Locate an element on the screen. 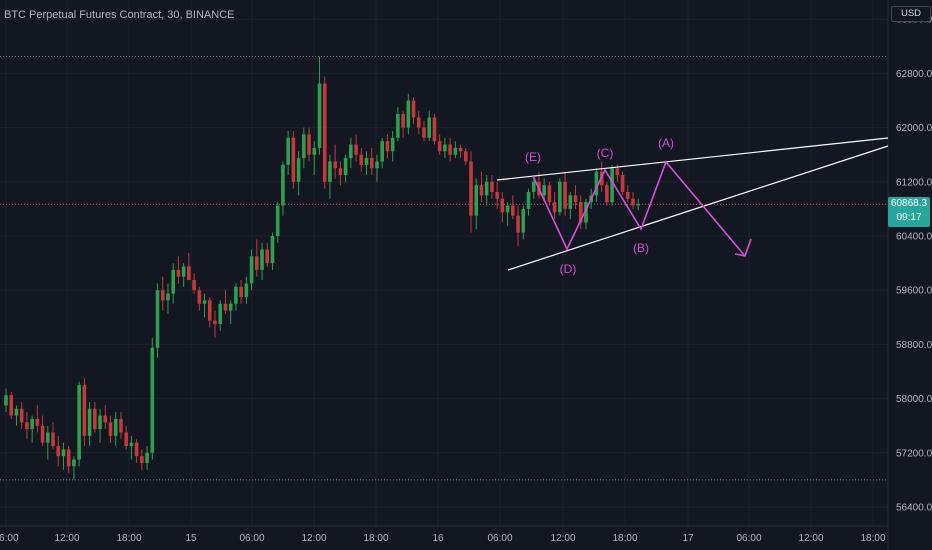 Image resolution: width=932 pixels, height=550 pixels. price-tick-label: 58800.0 is located at coordinates (914, 345).